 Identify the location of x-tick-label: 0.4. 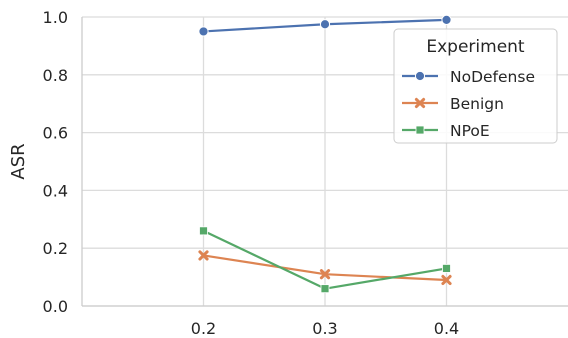
(446, 328).